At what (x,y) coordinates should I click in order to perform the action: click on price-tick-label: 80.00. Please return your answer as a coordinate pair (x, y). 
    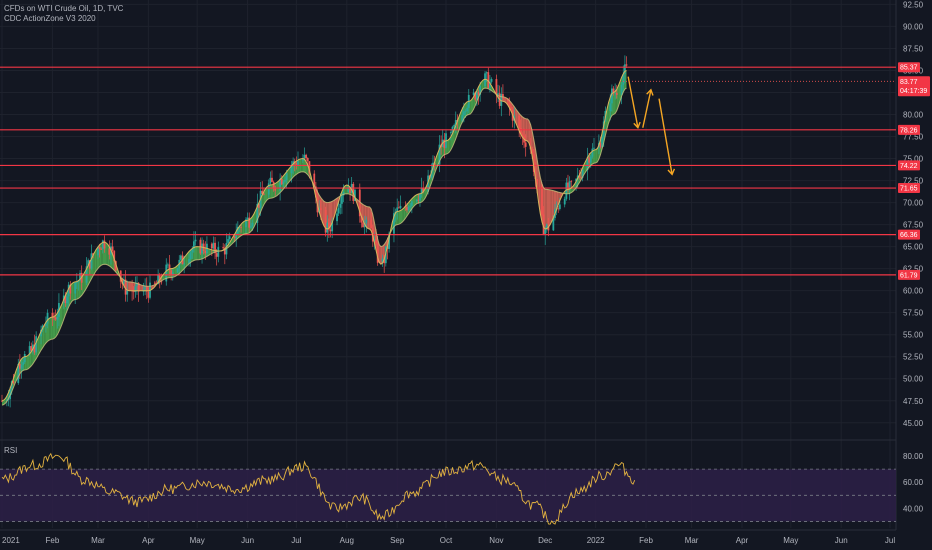
    Looking at the image, I should click on (913, 115).